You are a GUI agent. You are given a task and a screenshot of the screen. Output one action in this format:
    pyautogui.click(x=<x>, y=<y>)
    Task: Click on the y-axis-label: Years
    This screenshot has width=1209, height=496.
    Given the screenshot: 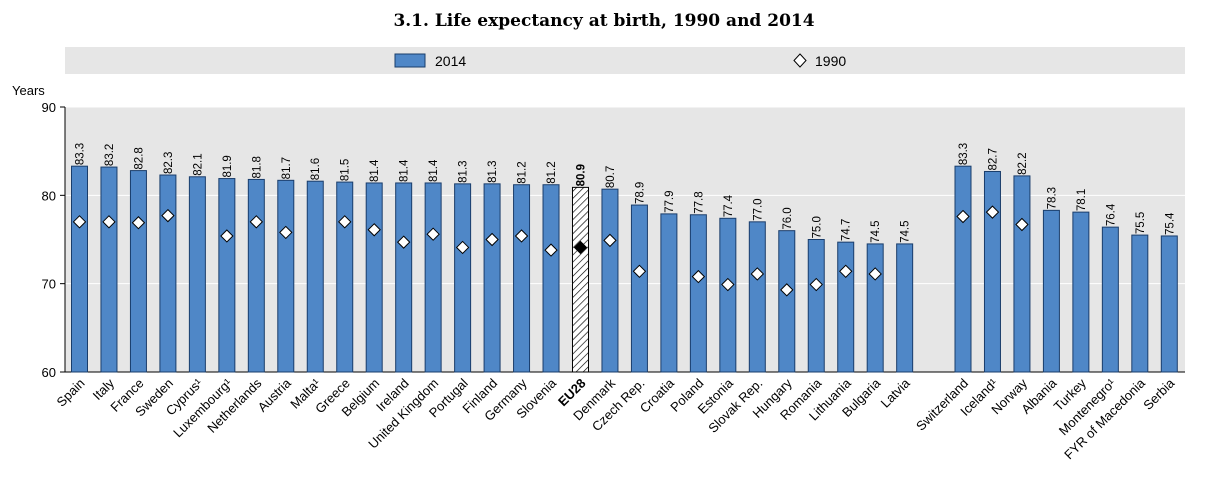 What is the action you would take?
    pyautogui.click(x=28, y=90)
    